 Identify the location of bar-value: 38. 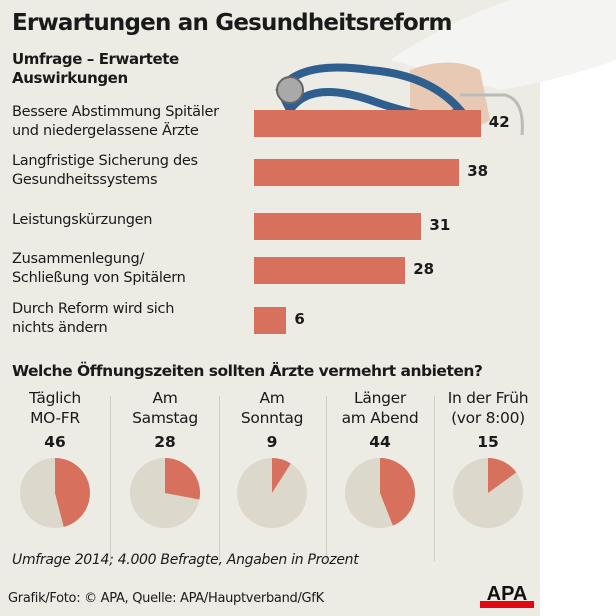
(478, 171).